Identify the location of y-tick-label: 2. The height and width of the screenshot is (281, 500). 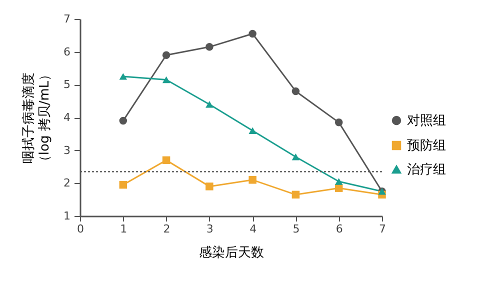
(67, 183).